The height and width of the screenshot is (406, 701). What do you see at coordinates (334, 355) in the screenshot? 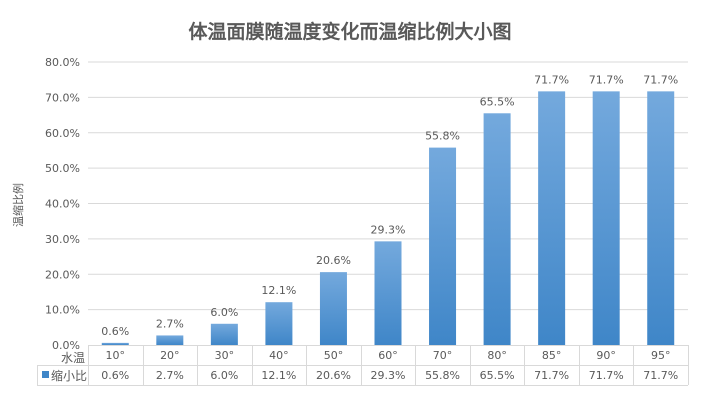
I see `x-tick-label: 50°` at bounding box center [334, 355].